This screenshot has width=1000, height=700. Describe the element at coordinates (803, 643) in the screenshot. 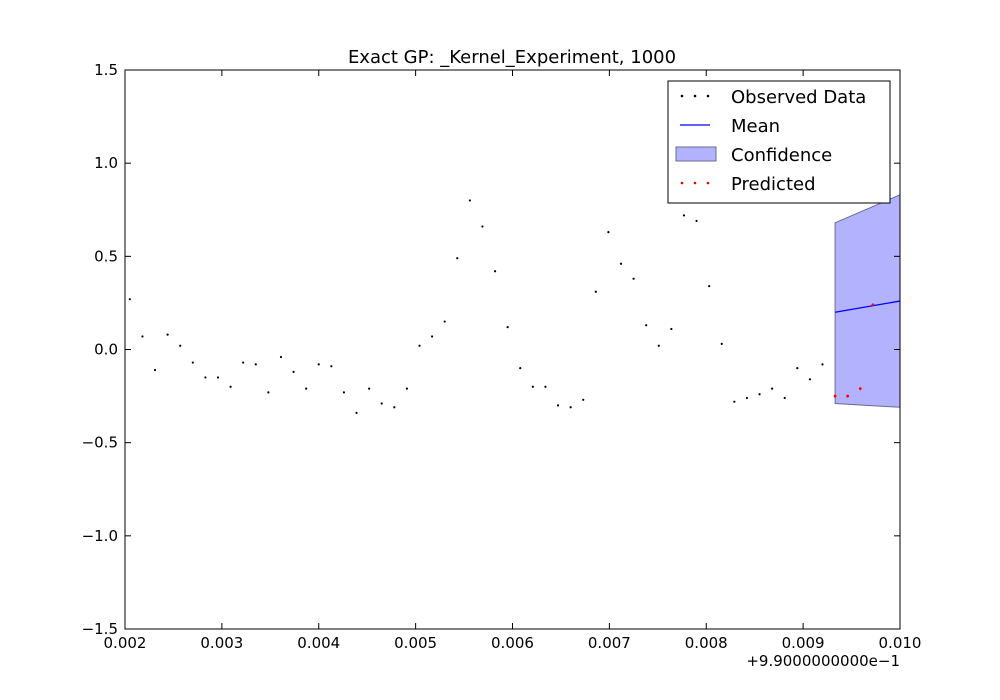

I see `x-tick-label: 0.009` at that location.